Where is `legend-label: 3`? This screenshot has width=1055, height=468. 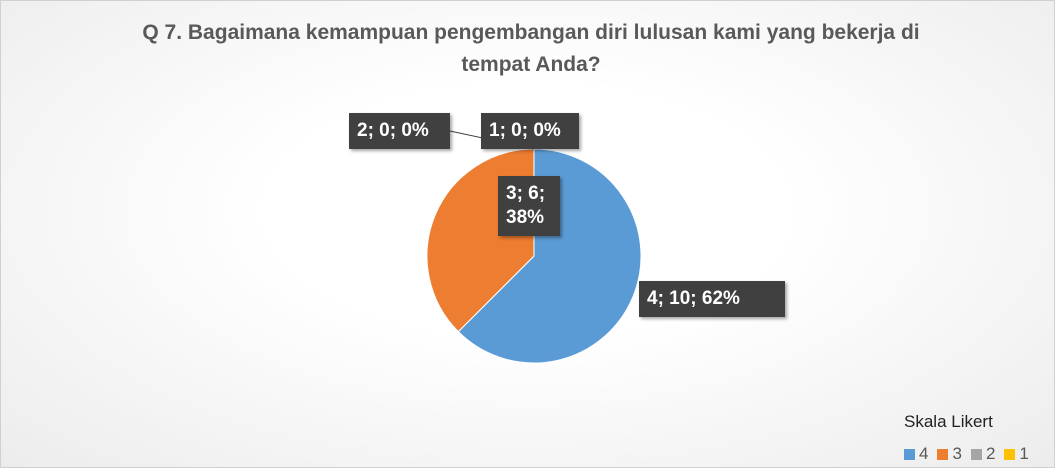 legend-label: 3 is located at coordinates (957, 453).